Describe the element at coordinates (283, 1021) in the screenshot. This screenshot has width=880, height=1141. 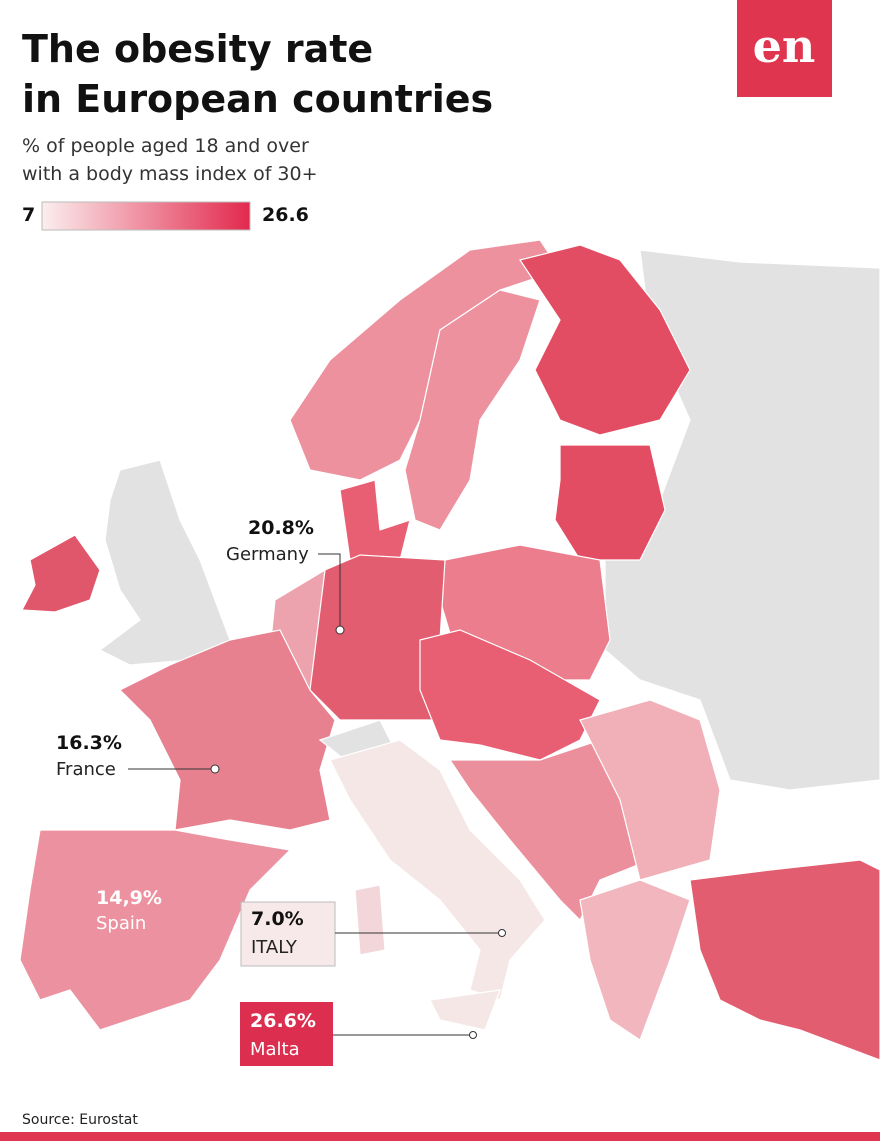
I see `callout-value: 26.6%` at that location.